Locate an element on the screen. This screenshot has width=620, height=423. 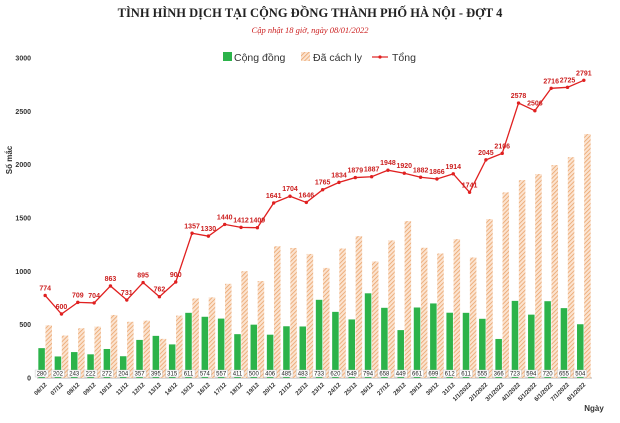
svg-text: 658 is located at coordinates (384, 374).